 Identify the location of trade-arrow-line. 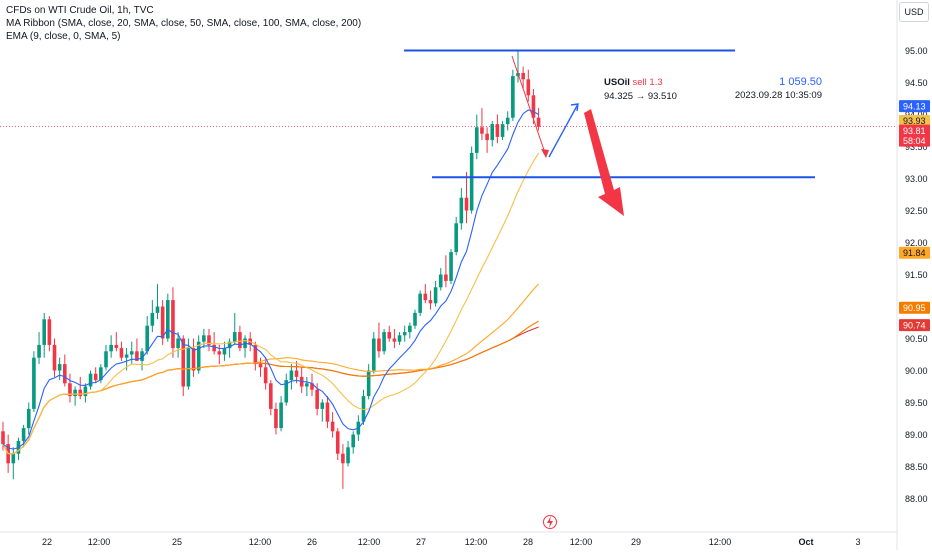
(529, 106).